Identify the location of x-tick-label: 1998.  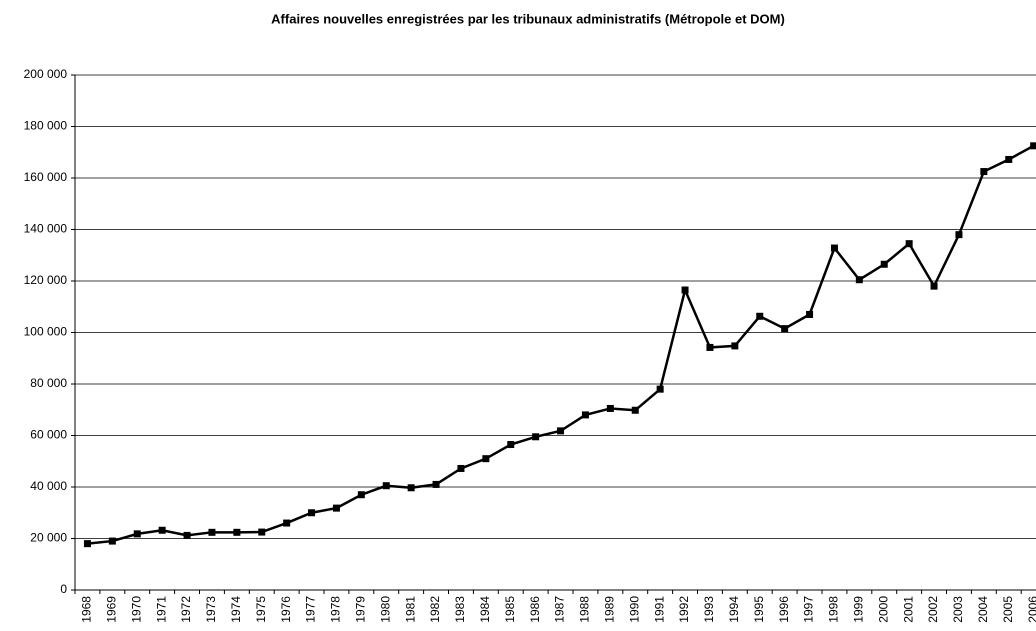
(834, 609).